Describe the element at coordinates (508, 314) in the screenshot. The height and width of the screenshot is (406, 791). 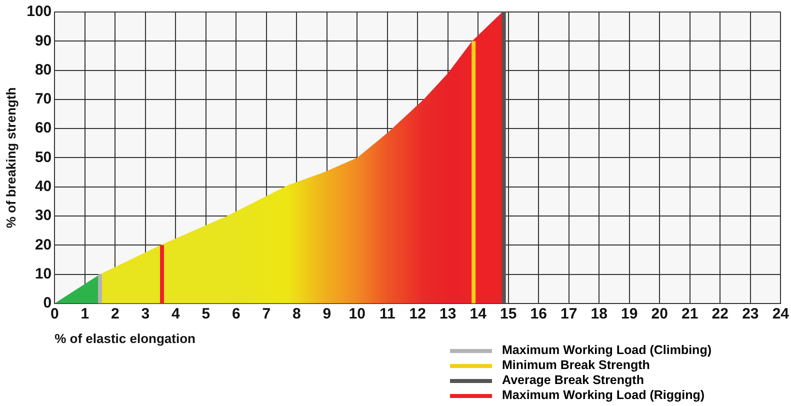
I see `x-tick-label: 15` at that location.